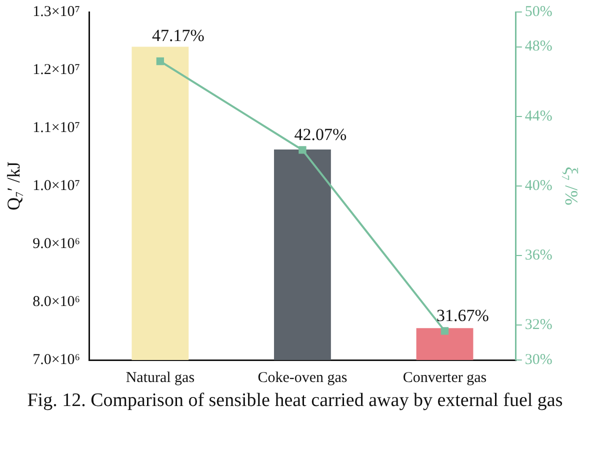 This screenshot has height=456, width=590. Describe the element at coordinates (444, 378) in the screenshot. I see `x-tick-label: Converter gas` at that location.